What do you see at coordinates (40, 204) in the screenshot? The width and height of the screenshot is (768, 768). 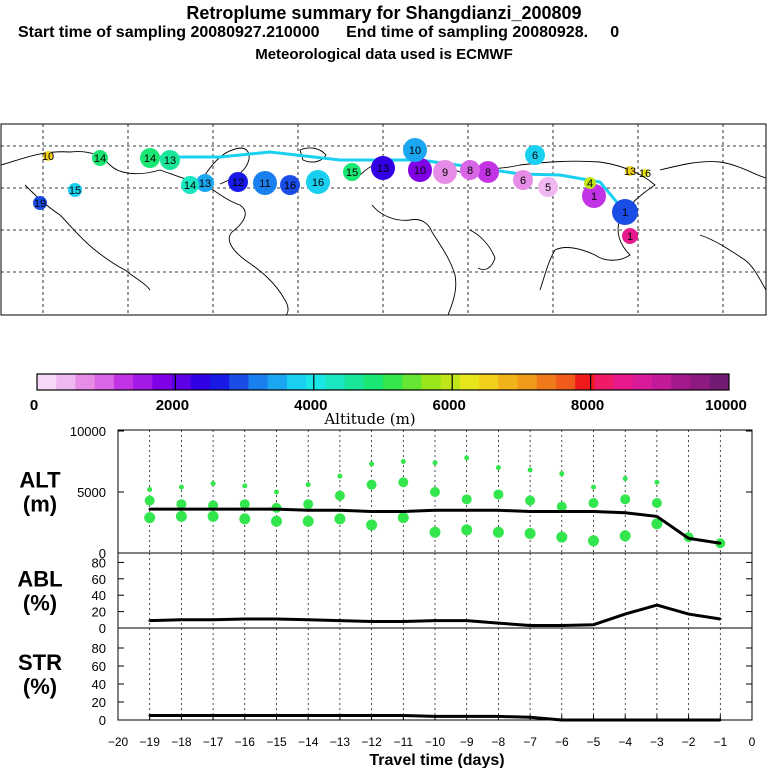 I see `trajectory-marker-label: 19` at bounding box center [40, 204].